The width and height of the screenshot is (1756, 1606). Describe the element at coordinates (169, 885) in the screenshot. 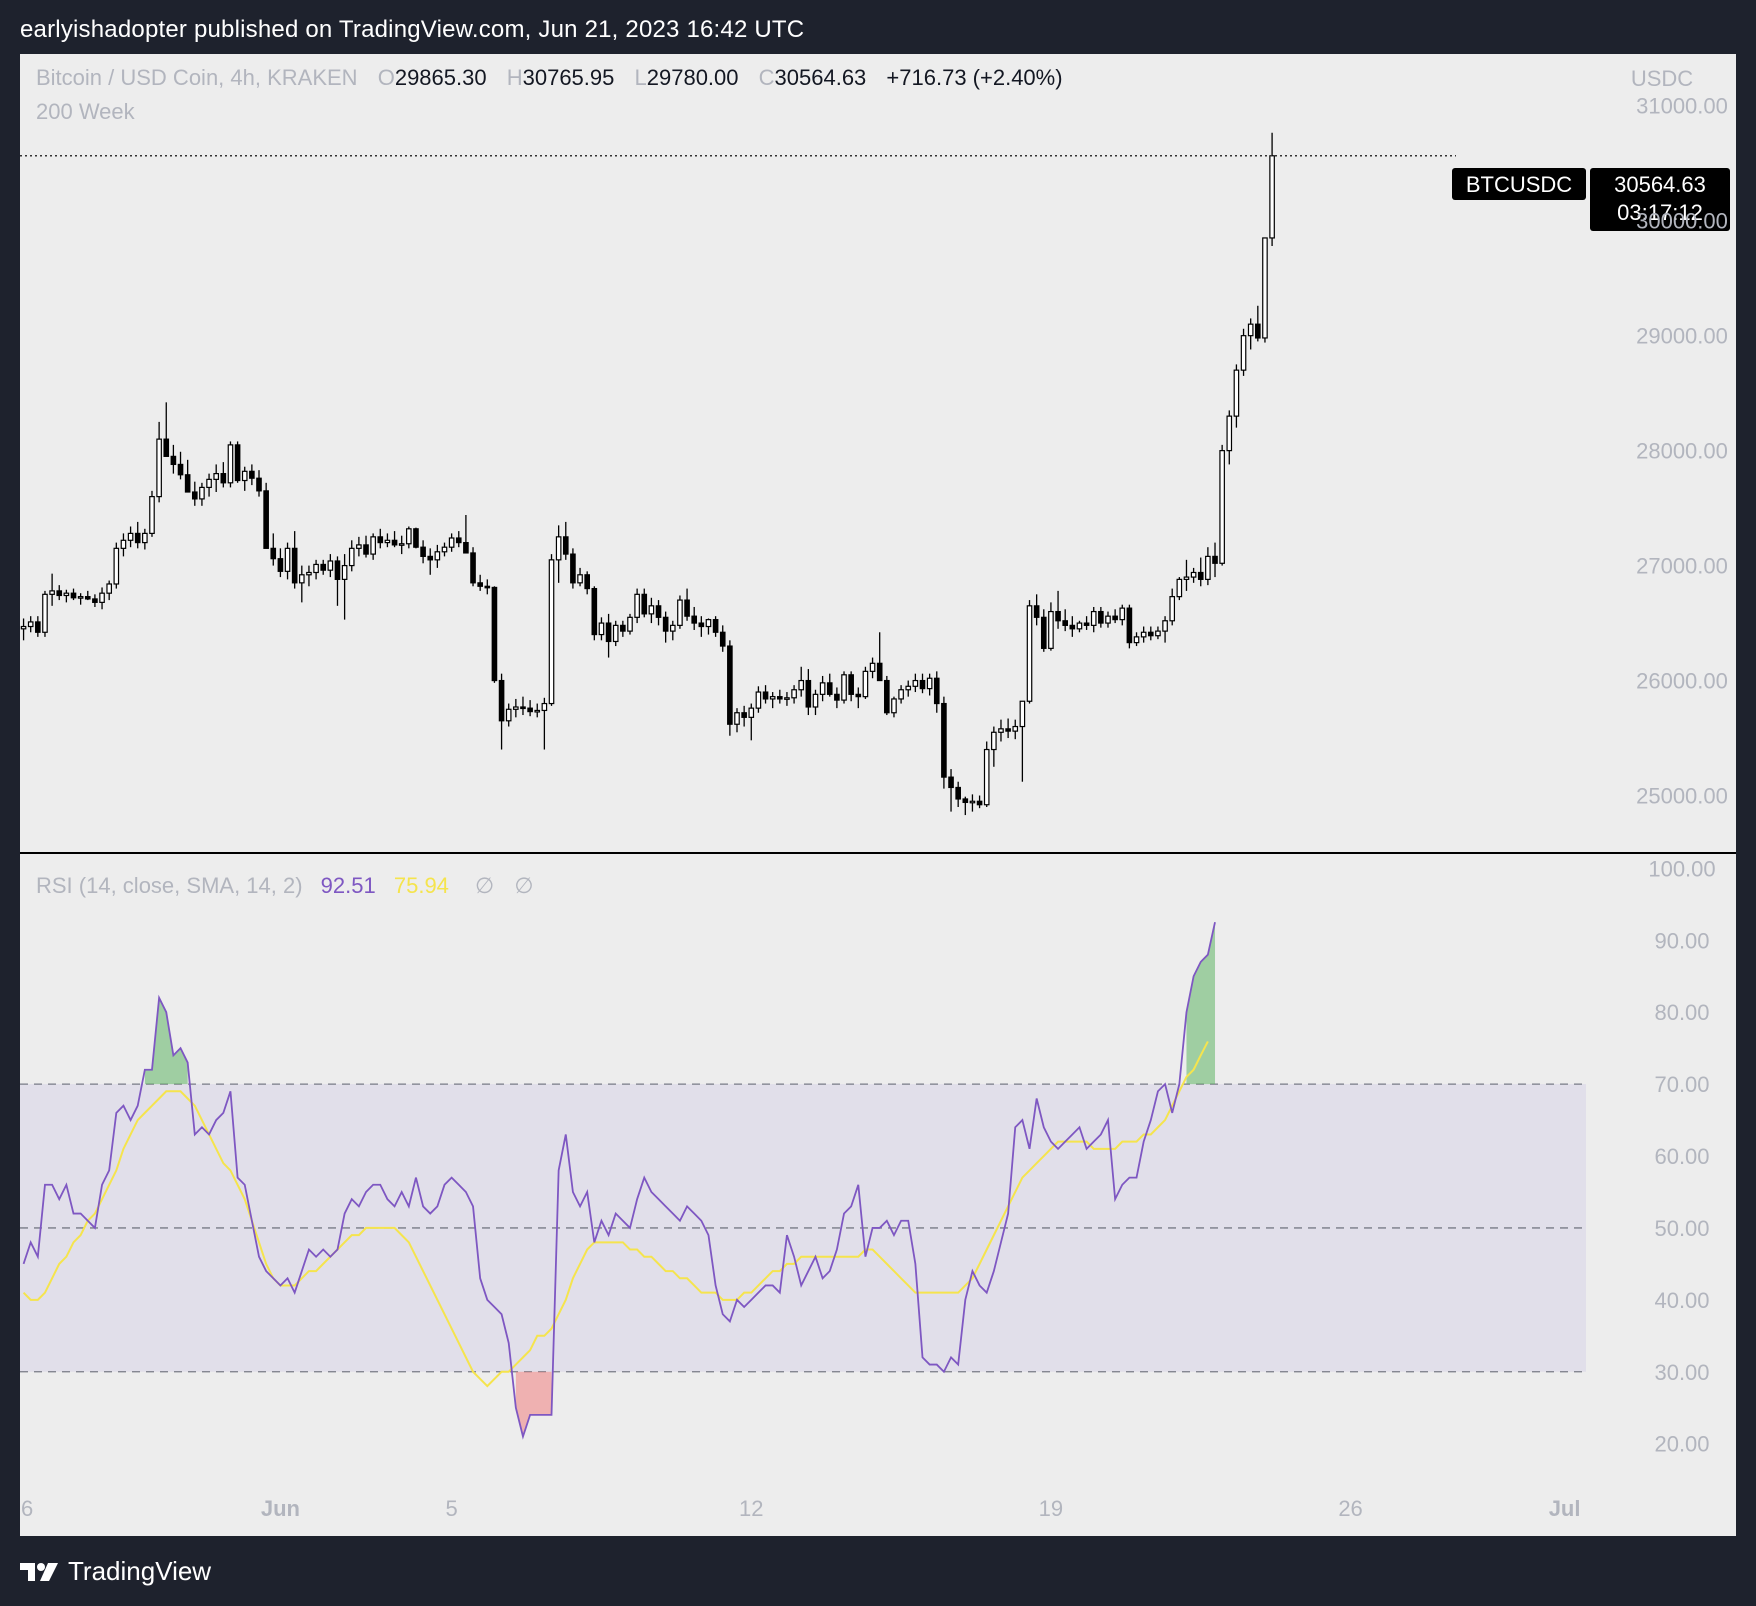

I see `rsi-legend-label: RSI (14, close, SMA, 14, 2)` at that location.